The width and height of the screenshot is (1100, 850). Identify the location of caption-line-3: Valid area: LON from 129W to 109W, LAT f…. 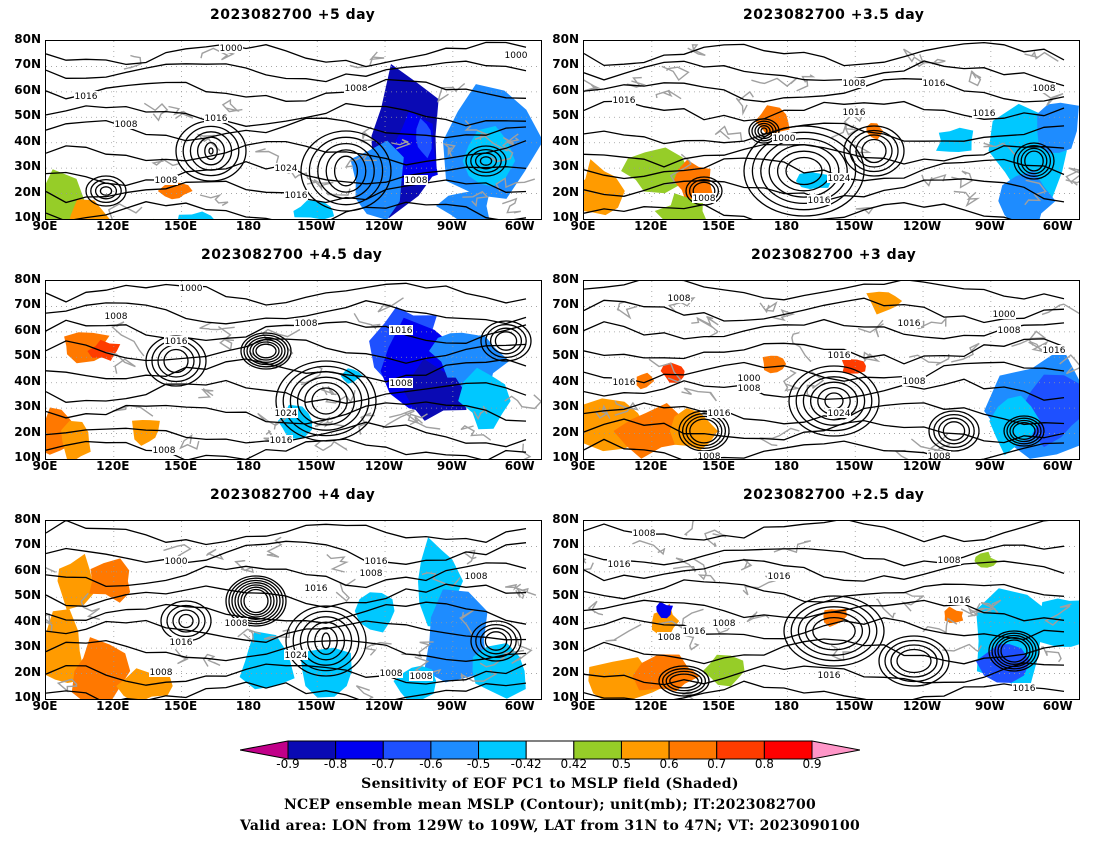
(550, 826).